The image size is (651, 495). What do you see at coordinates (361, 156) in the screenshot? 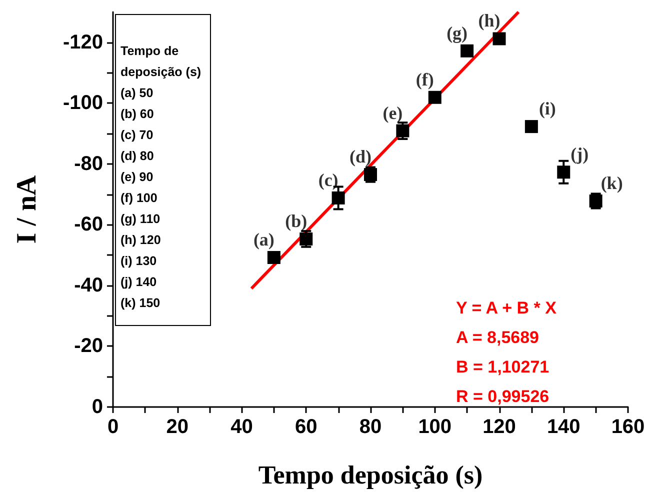
I see `annotation: (d)` at bounding box center [361, 156].